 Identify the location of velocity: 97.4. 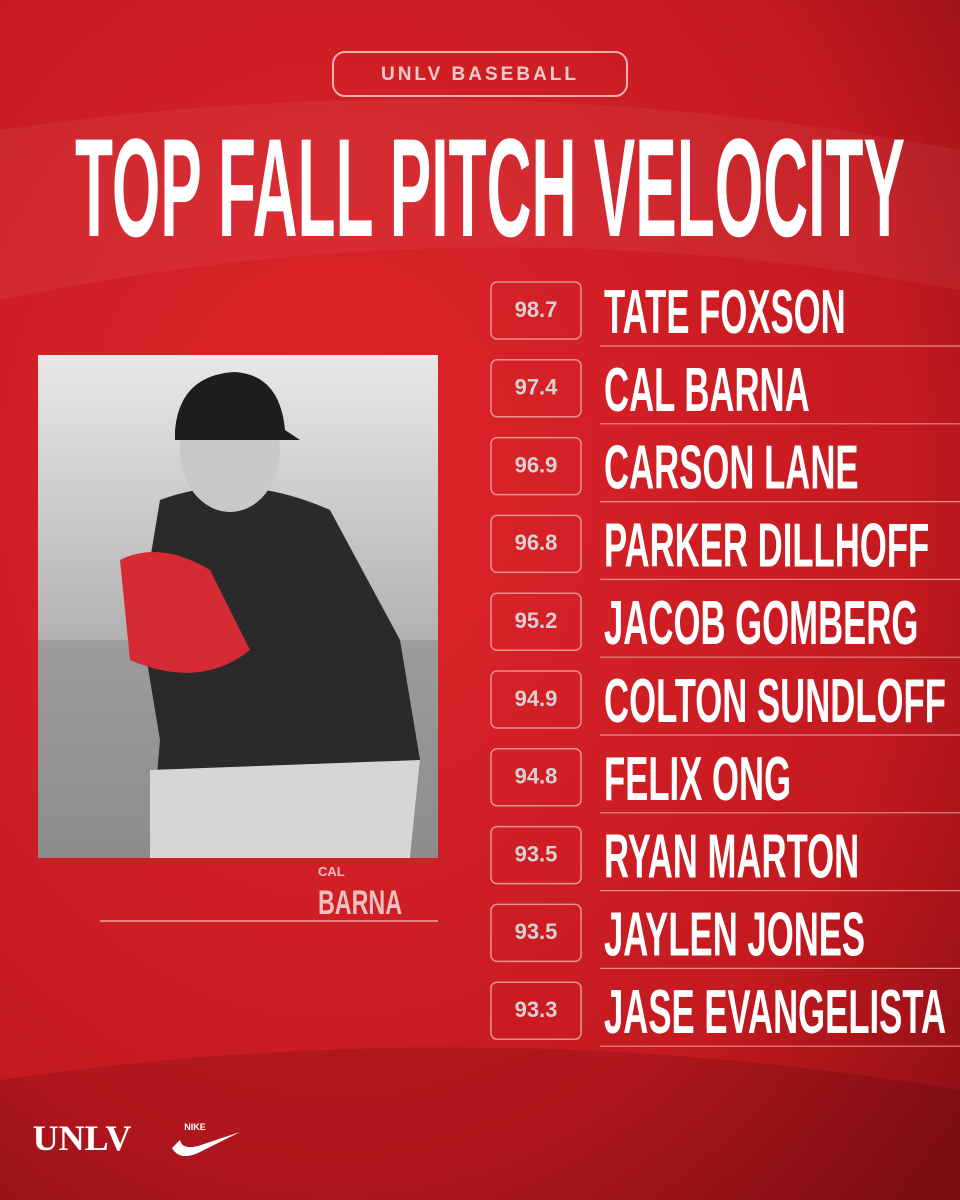
(537, 387).